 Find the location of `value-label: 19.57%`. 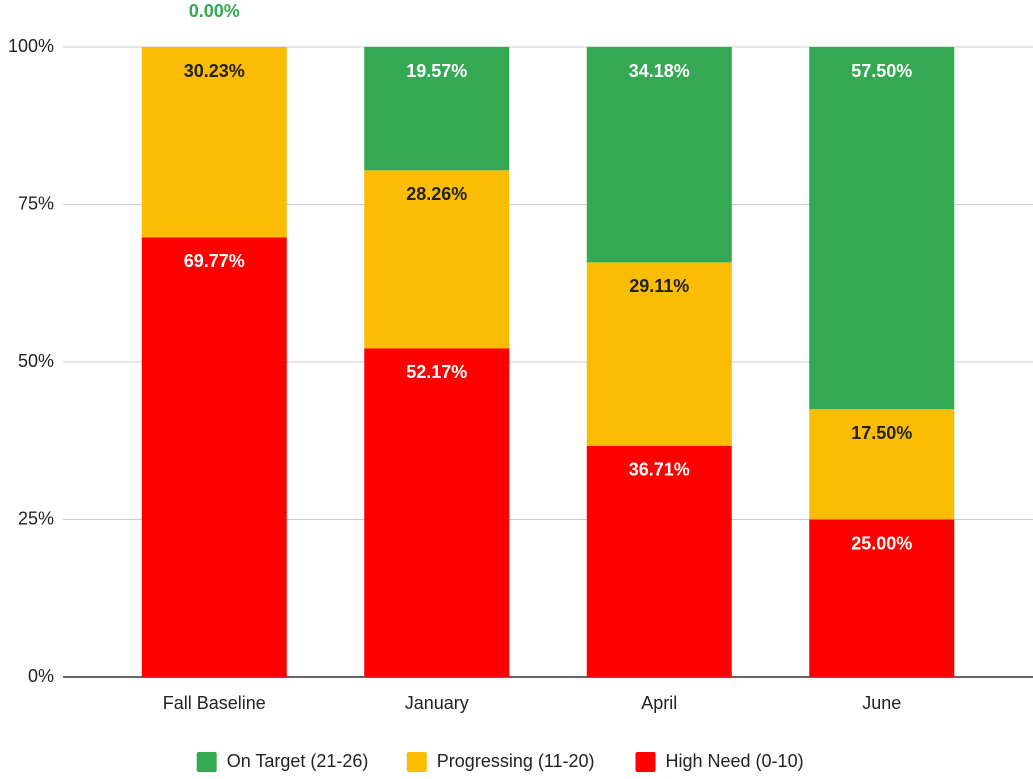

value-label: 19.57% is located at coordinates (436, 71).